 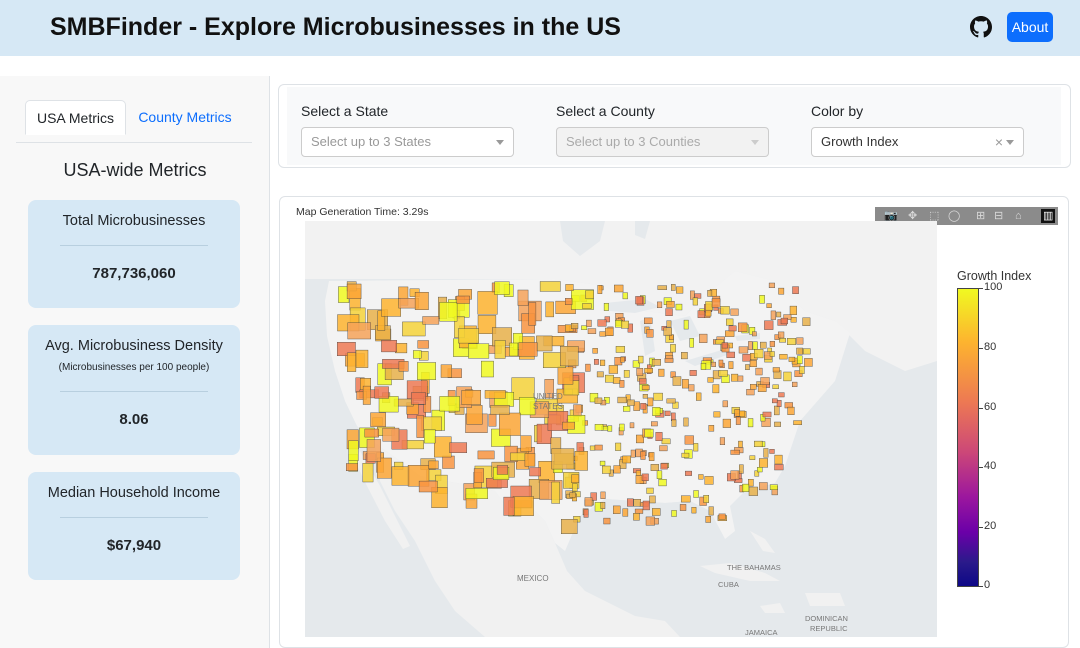 I want to click on color-by-select: Growth Index ×, so click(x=917, y=142).